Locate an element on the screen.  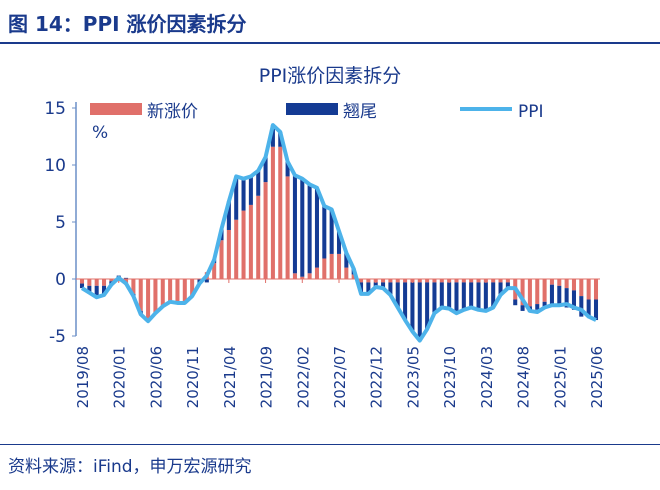
legend-label-carryover: 翘尾 is located at coordinates (360, 112).